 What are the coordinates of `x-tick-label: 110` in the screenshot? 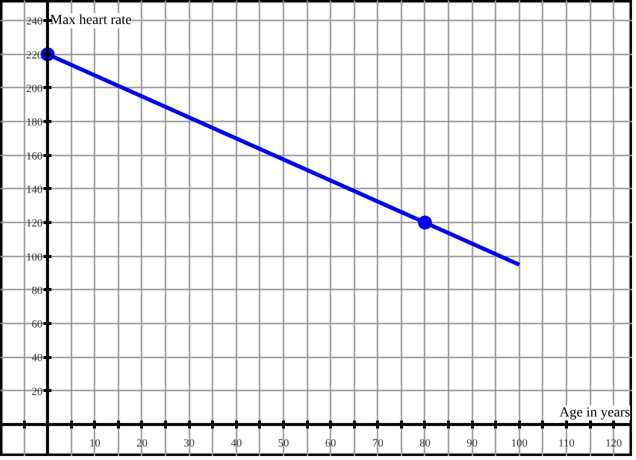 It's located at (567, 444).